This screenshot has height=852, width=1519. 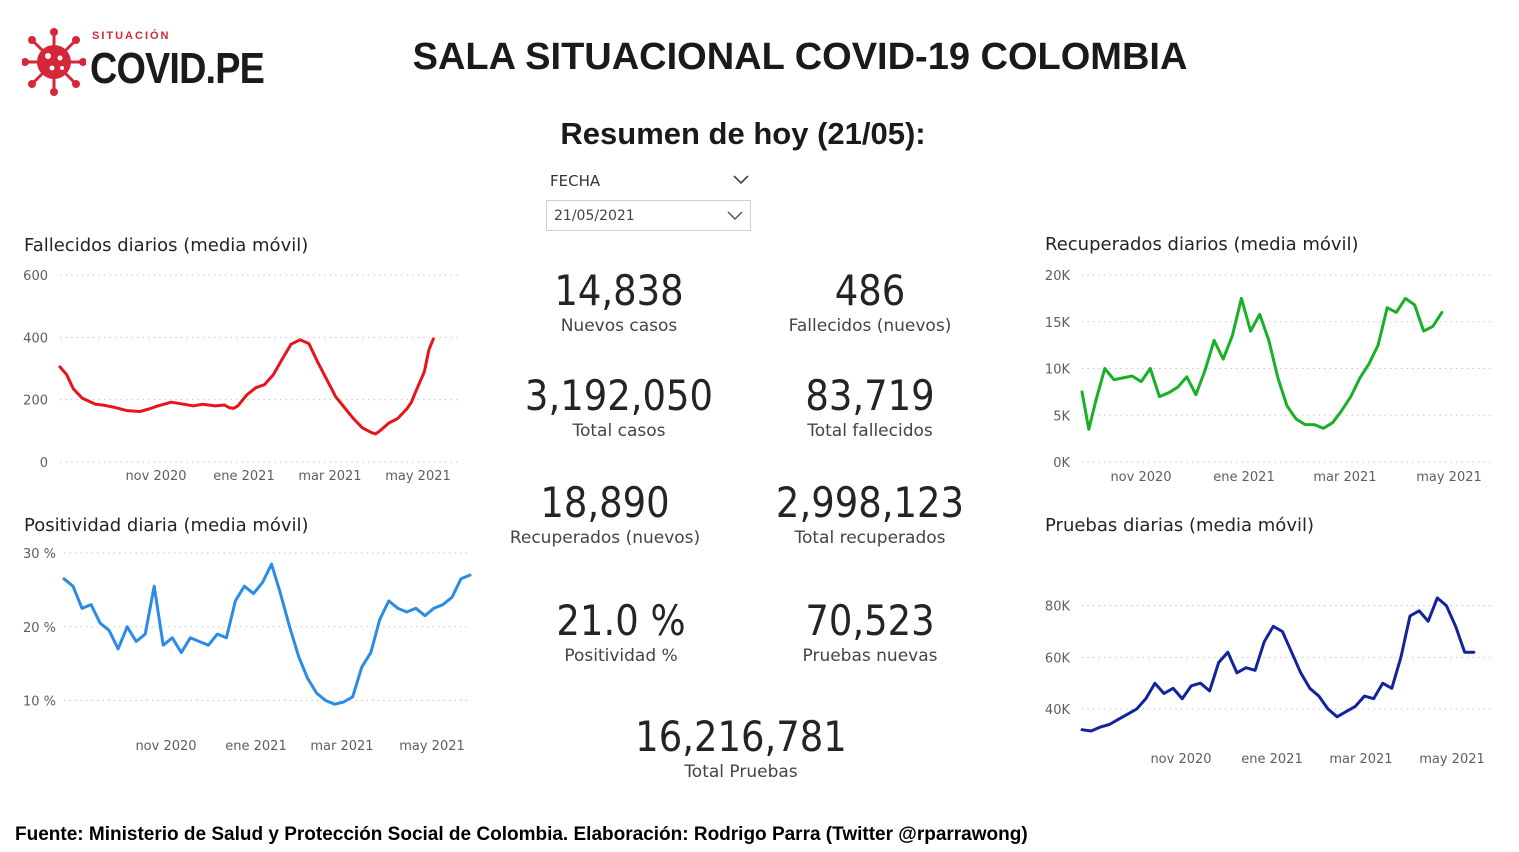 I want to click on y-tick-label: 40K, so click(x=1058, y=710).